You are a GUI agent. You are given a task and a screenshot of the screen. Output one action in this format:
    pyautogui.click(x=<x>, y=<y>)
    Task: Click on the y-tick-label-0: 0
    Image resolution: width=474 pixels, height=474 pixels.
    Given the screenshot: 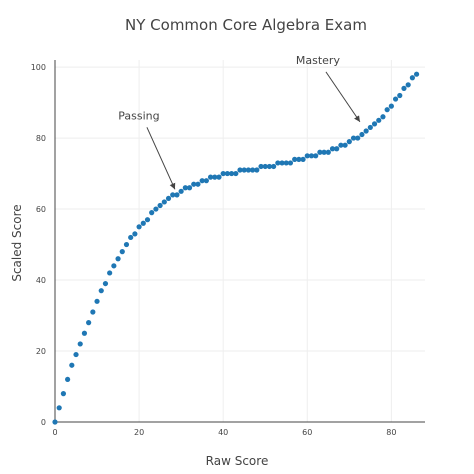 What is the action you would take?
    pyautogui.click(x=43, y=422)
    